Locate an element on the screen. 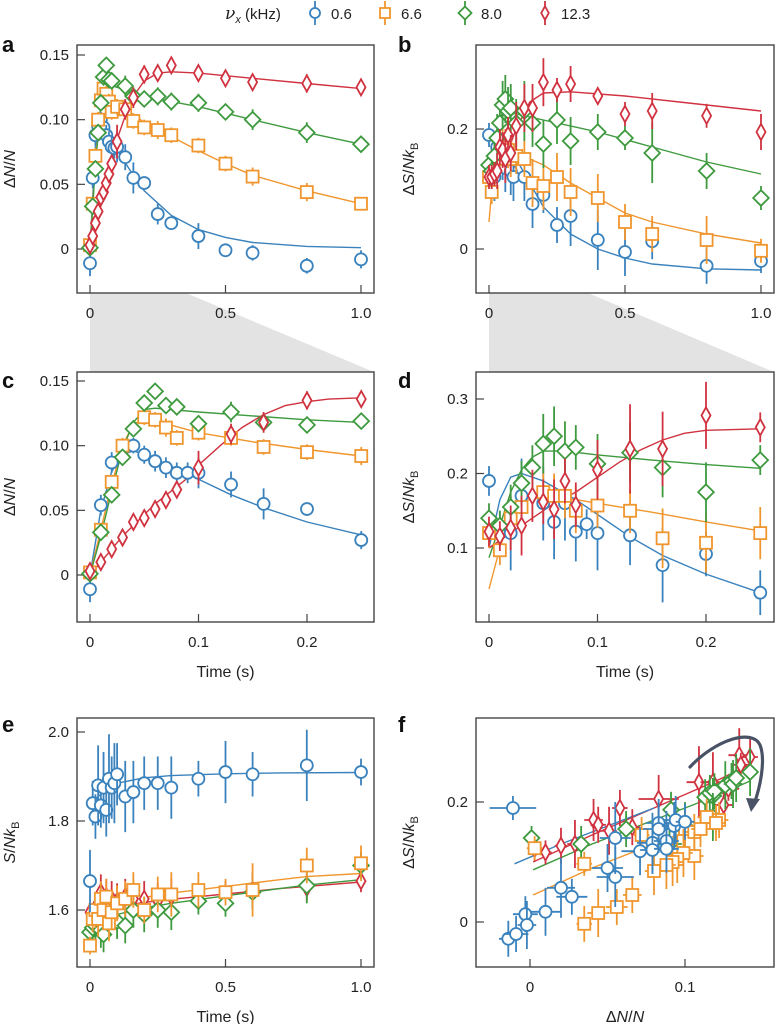 This screenshot has height=1024, width=775. legend-marker-thin-diamond is located at coordinates (545, 13).